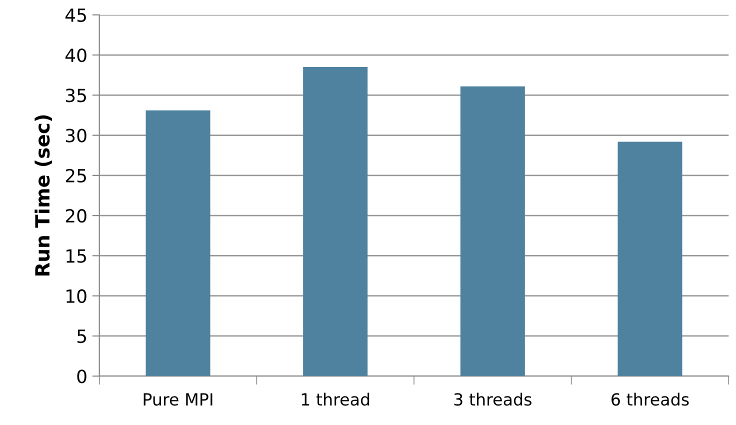  I want to click on y-tick-label: 5, so click(81, 337).